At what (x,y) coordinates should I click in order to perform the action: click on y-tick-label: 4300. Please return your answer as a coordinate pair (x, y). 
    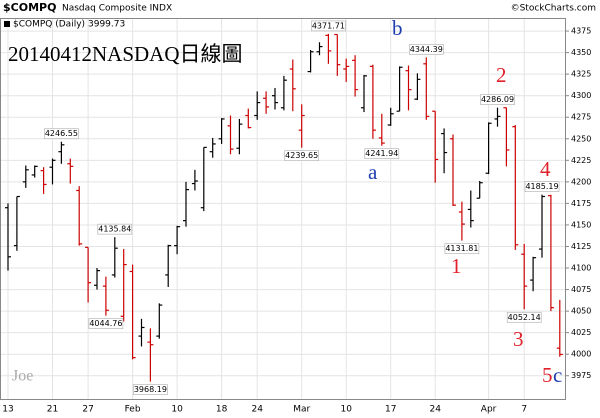
    Looking at the image, I should click on (581, 95).